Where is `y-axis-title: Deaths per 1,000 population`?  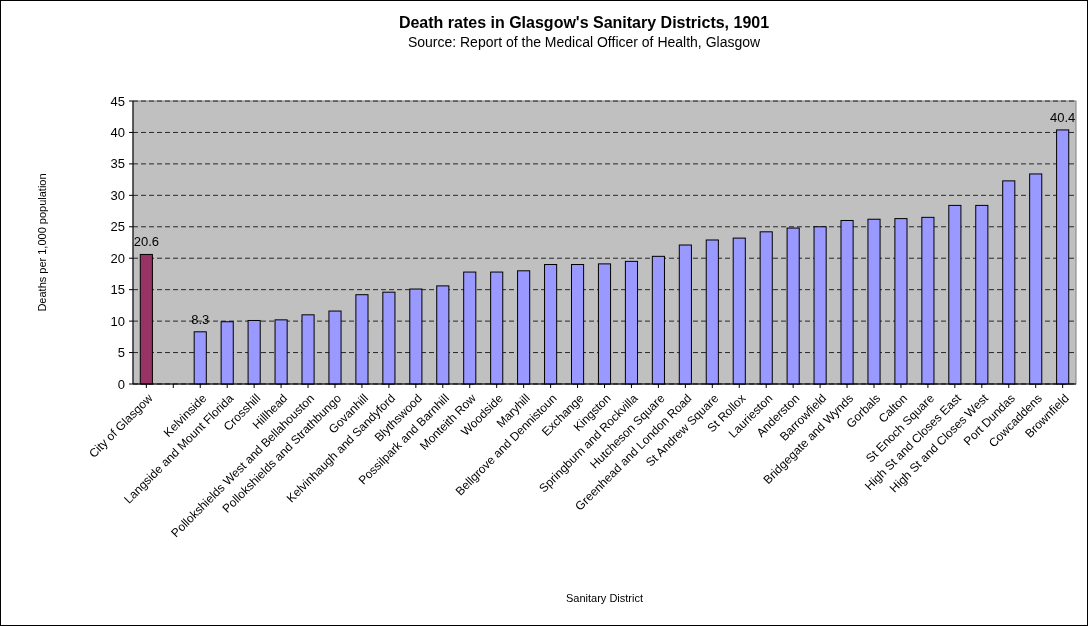 y-axis-title: Deaths per 1,000 population is located at coordinates (42, 242).